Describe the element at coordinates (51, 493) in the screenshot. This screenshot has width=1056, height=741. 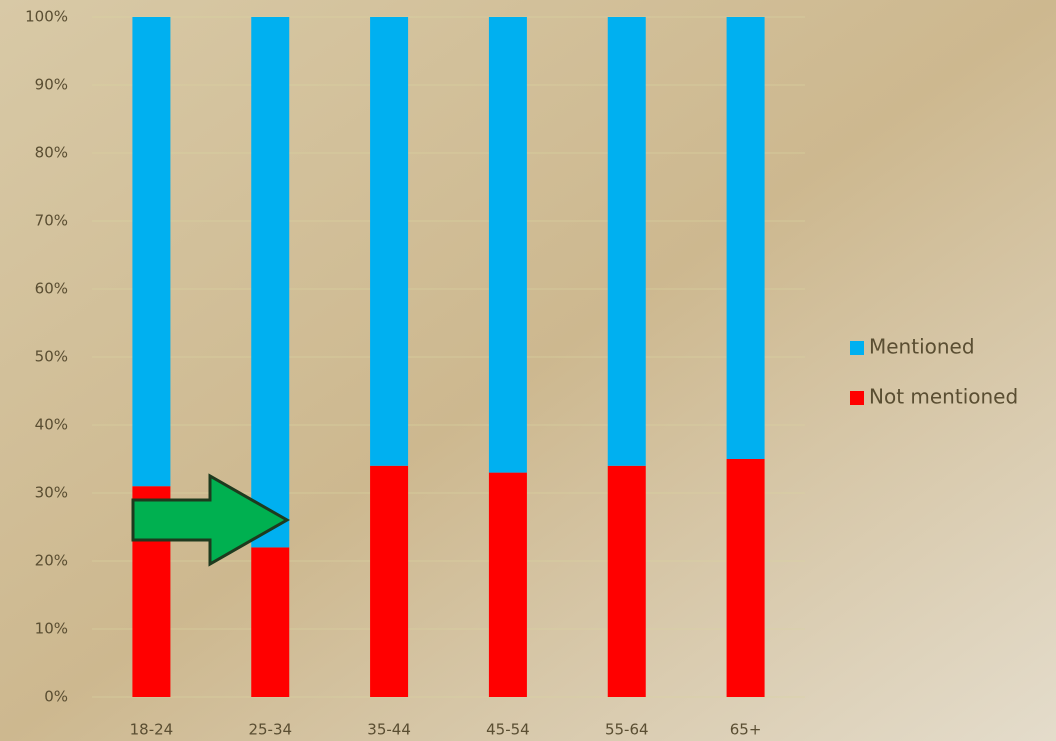
I see `y-tick-label: 30%` at that location.